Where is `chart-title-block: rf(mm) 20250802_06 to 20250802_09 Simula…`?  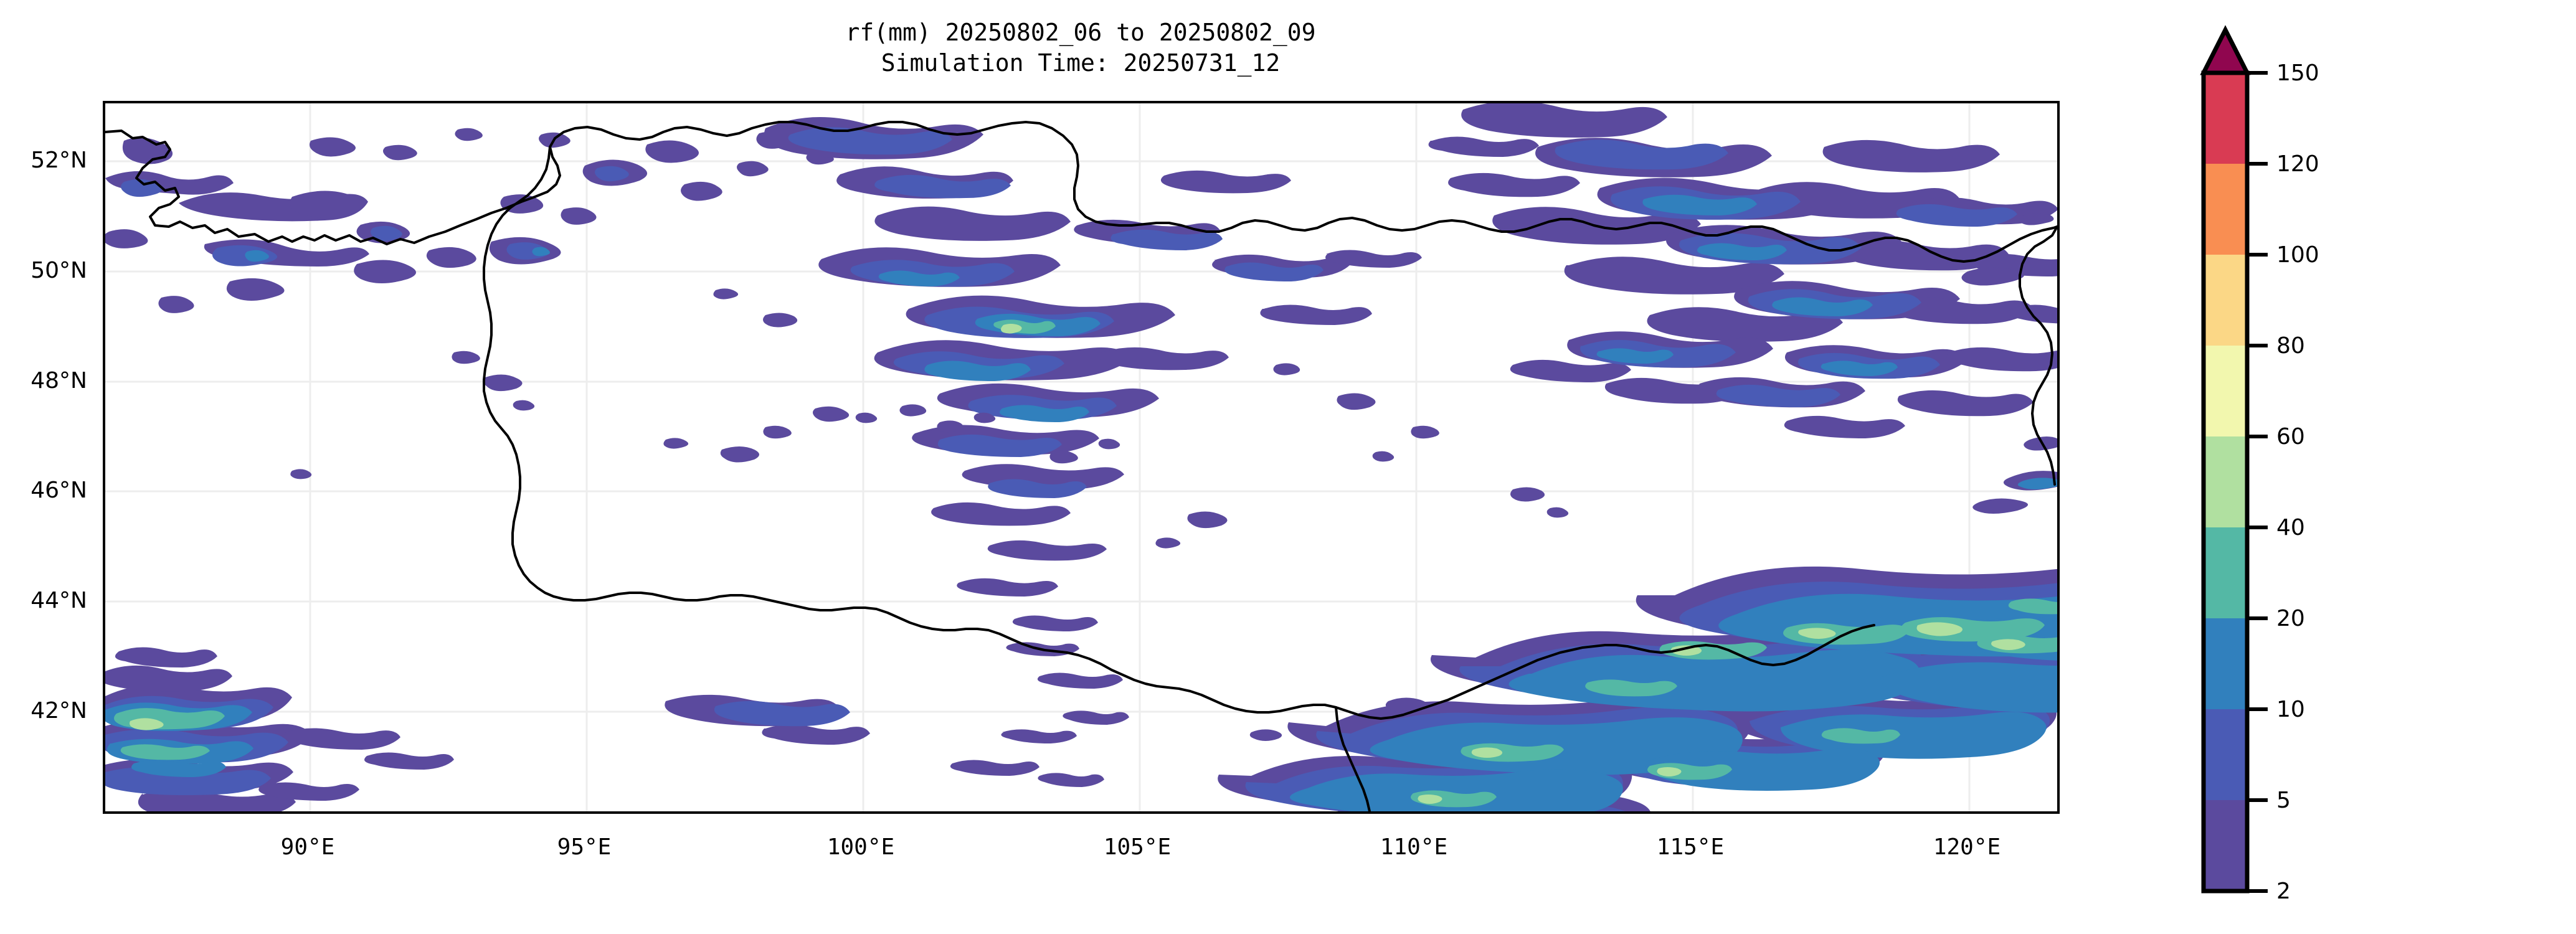
chart-title-block: rf(mm) 20250802_06 to 20250802_09 Simula… is located at coordinates (1081, 47).